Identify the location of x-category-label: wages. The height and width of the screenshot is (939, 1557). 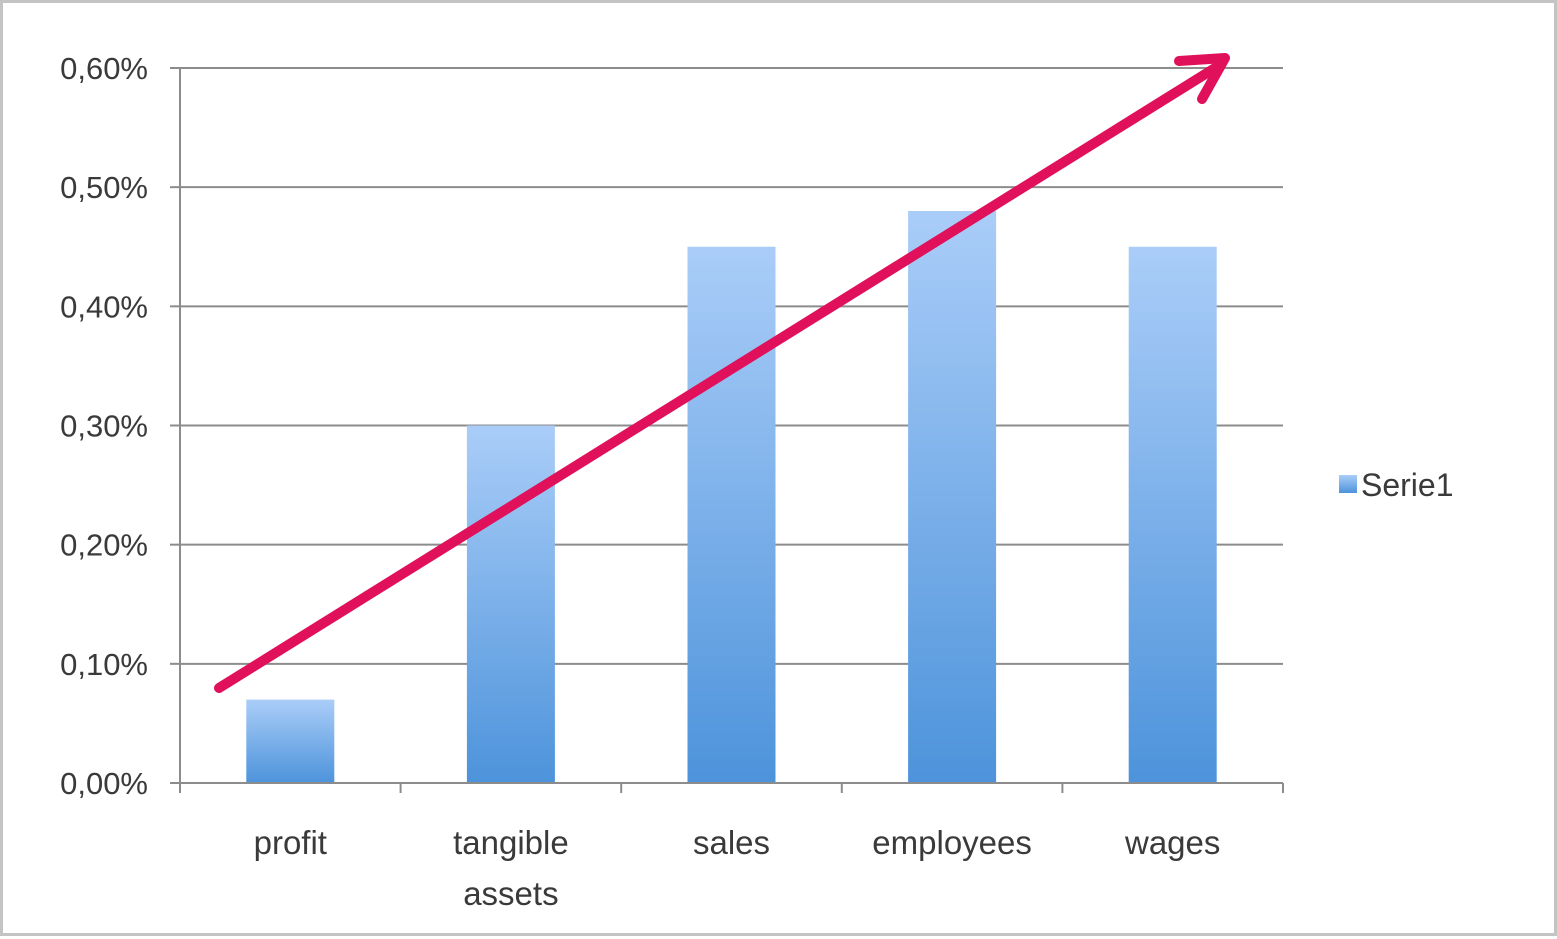
(1172, 842).